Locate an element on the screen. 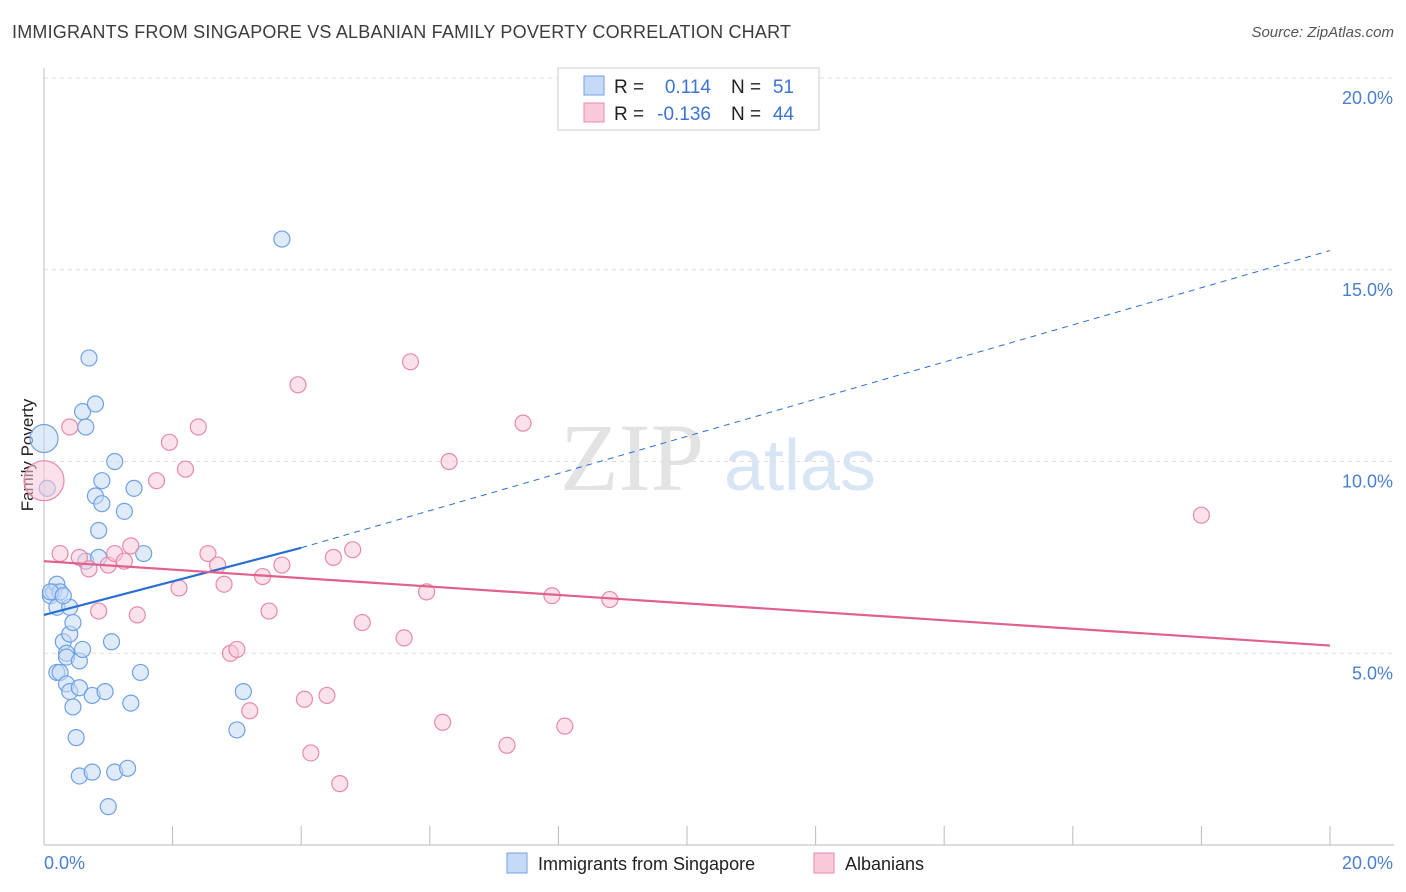 The image size is (1406, 892). trend-singapore-solid is located at coordinates (172, 581).